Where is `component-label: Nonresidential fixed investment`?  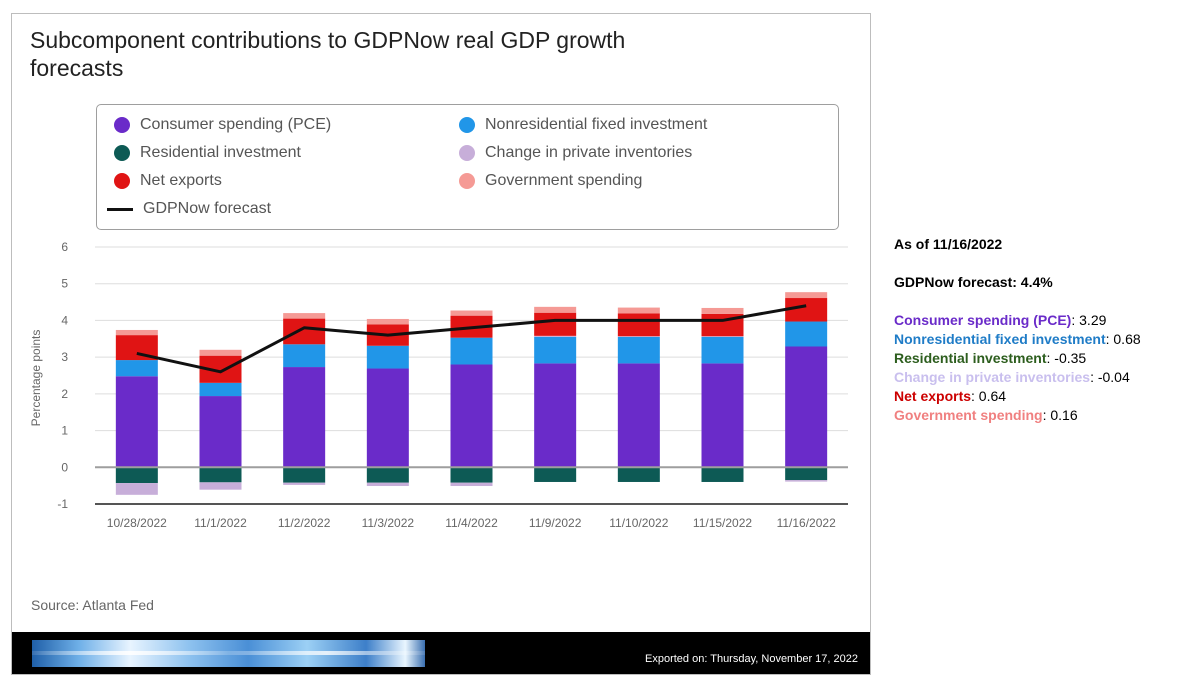
component-label: Nonresidential fixed investment is located at coordinates (1000, 339).